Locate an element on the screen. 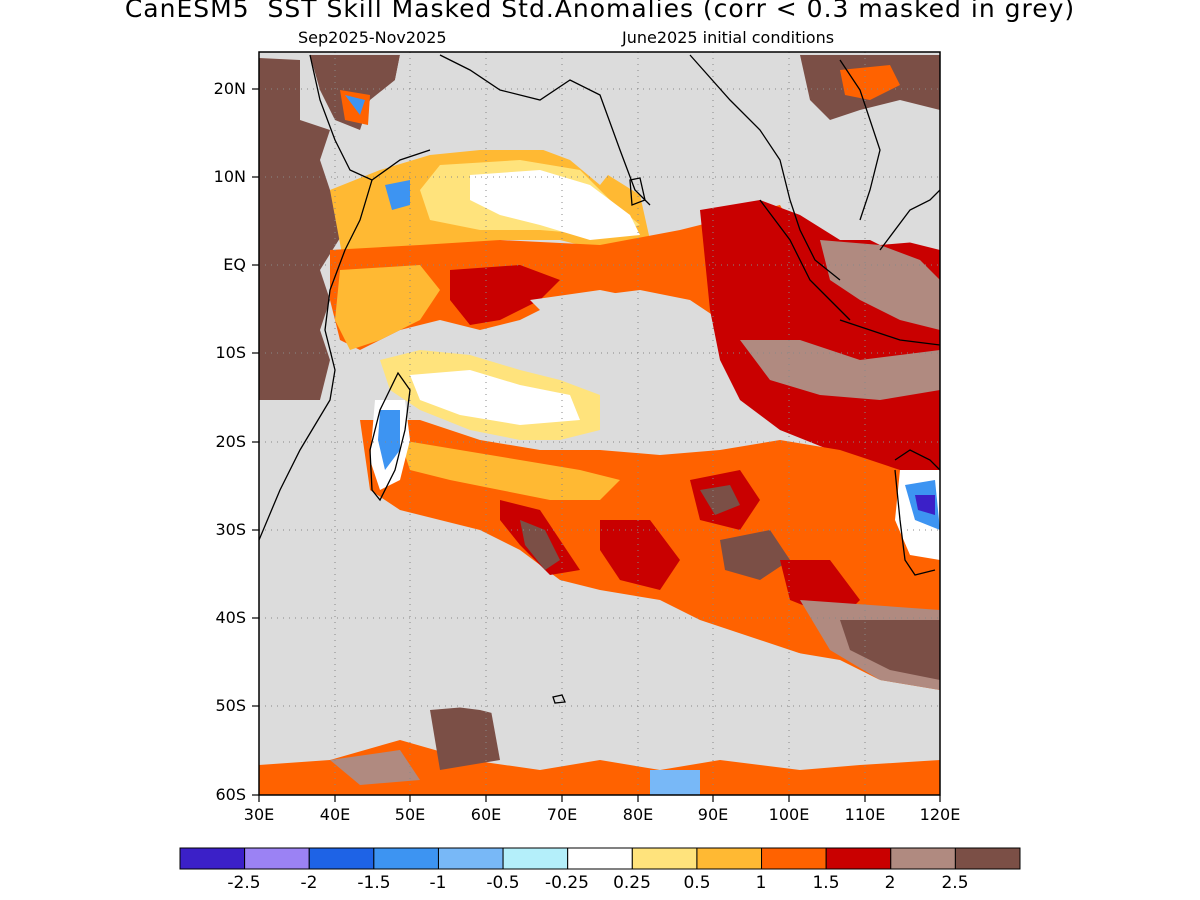 The image size is (1200, 900). lat-label-50s: 50S is located at coordinates (230, 705).